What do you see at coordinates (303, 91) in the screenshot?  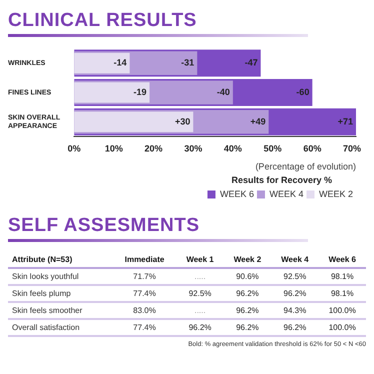 I see `annotation: -60` at bounding box center [303, 91].